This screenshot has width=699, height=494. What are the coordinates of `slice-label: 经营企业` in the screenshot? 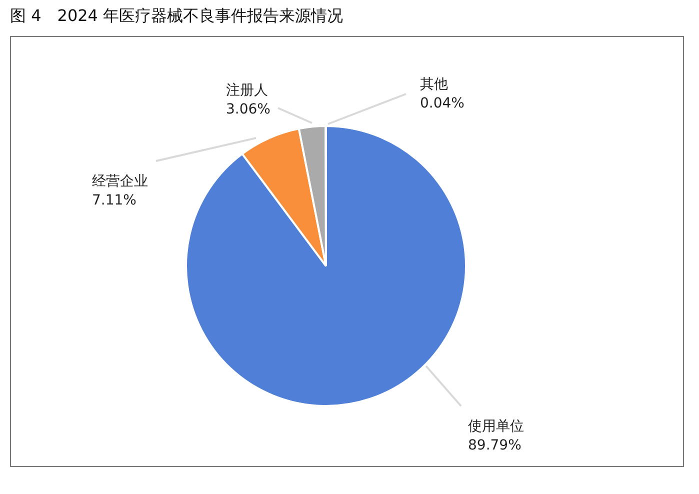 It's located at (120, 182).